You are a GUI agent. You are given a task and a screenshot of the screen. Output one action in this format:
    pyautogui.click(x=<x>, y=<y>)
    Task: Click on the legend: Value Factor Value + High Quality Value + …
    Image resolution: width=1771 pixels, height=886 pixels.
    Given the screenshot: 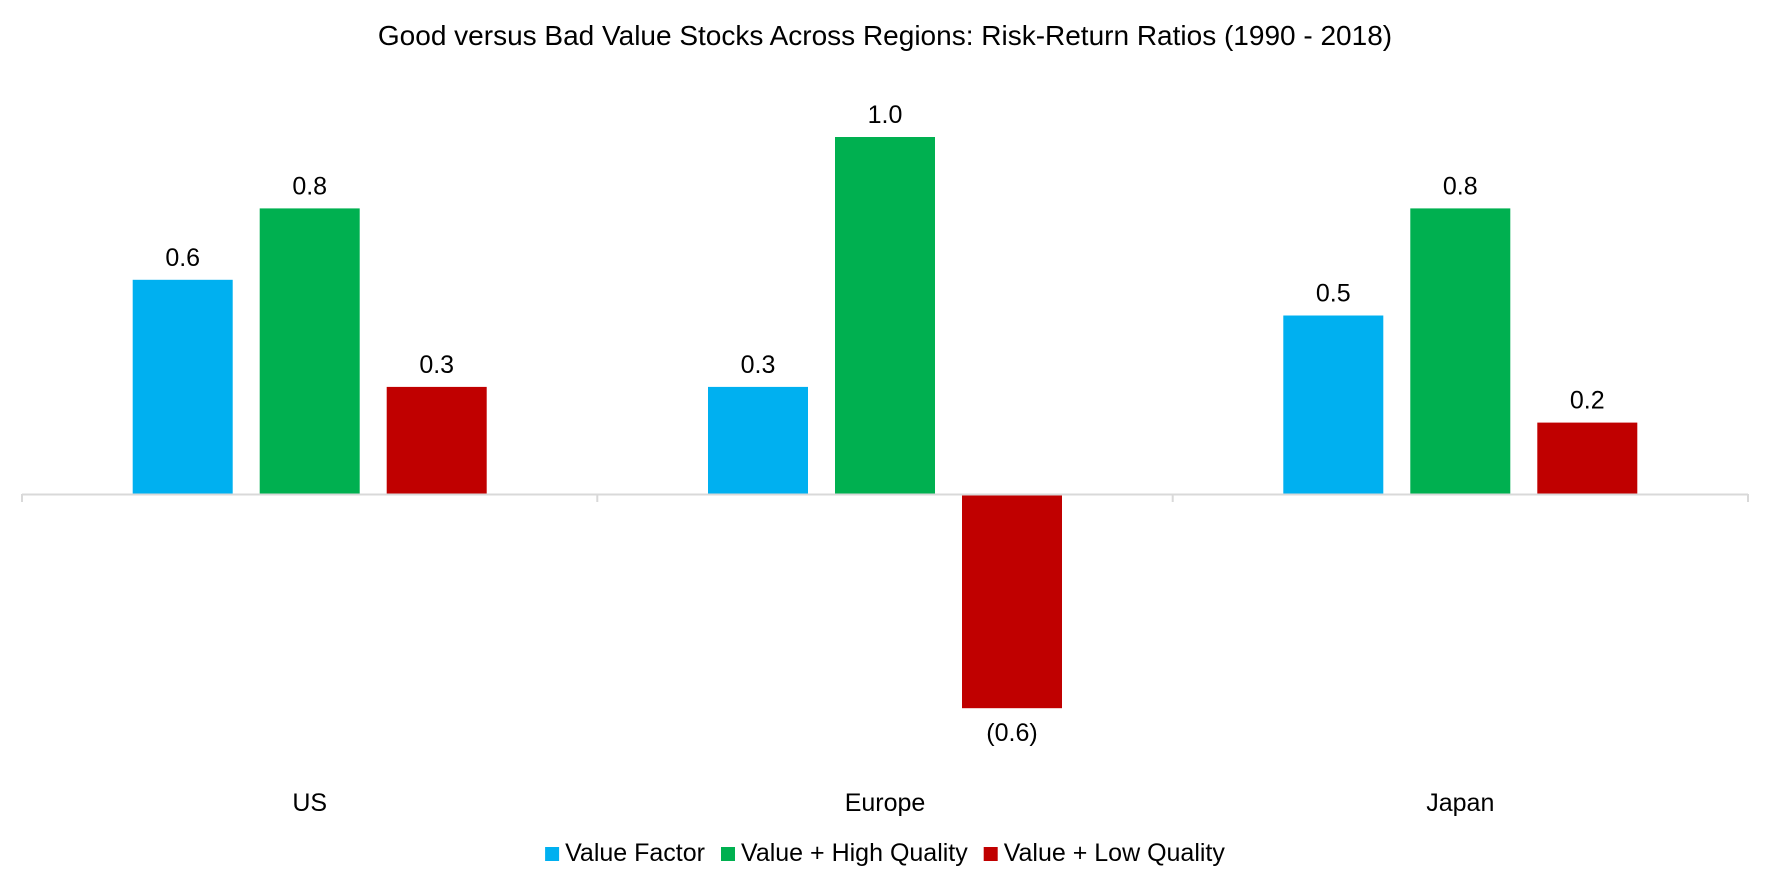 What is the action you would take?
    pyautogui.click(x=885, y=853)
    